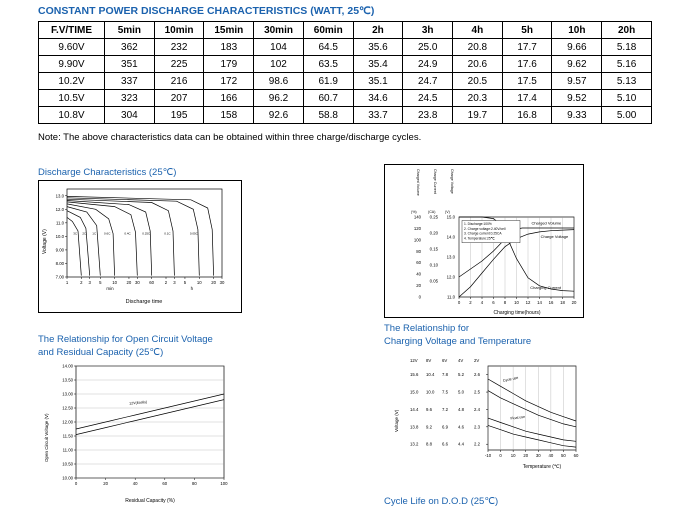 This screenshot has height=517, width=686. What do you see at coordinates (167, 233) in the screenshot?
I see `svg-text: 0.1C` at bounding box center [167, 233].